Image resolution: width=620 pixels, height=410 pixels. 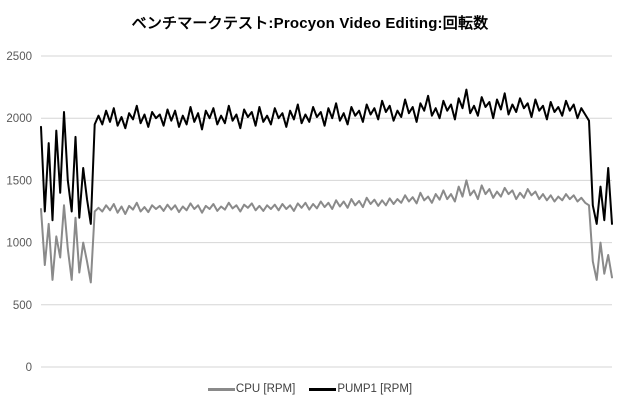 I want to click on cpu-line-swatch, so click(x=221, y=389).